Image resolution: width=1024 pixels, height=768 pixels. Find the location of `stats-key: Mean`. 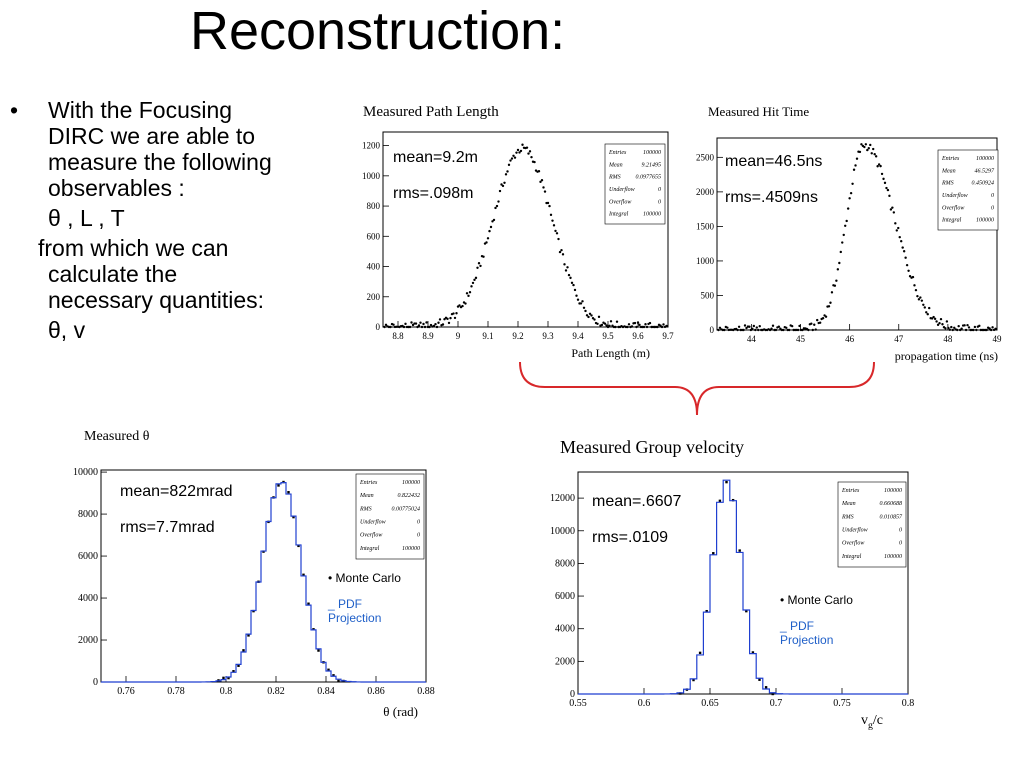

stats-key: Mean is located at coordinates (366, 496).